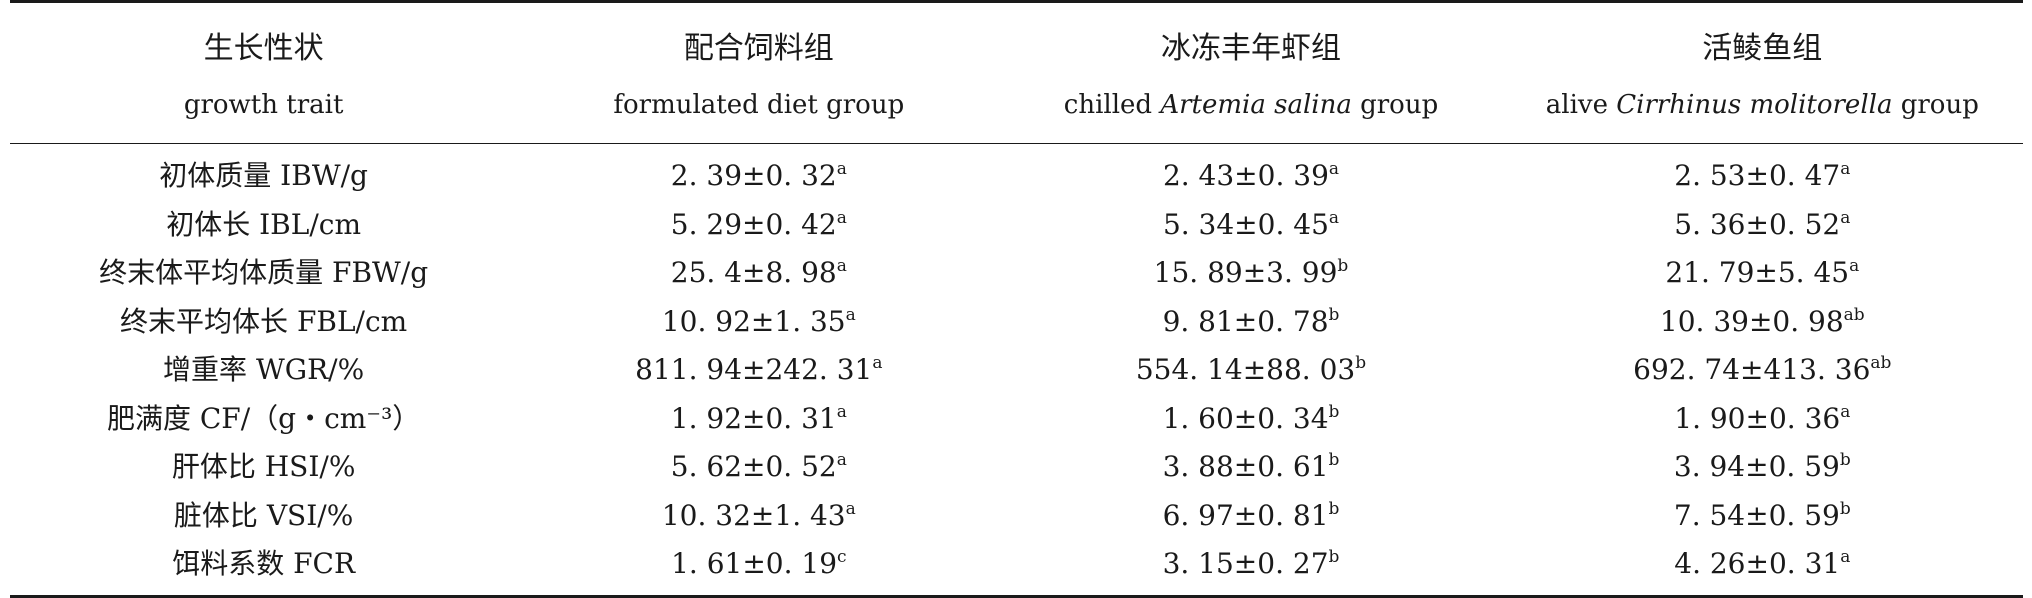  What do you see at coordinates (263, 105) in the screenshot?
I see `header-en: growth trait` at bounding box center [263, 105].